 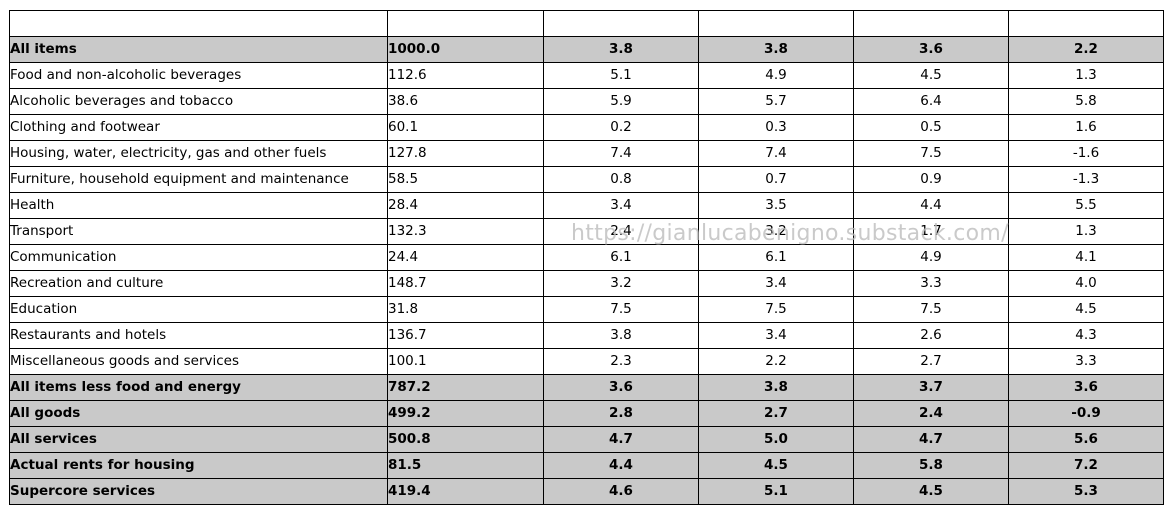 I want to click on value-cell: 6.4, so click(x=931, y=101).